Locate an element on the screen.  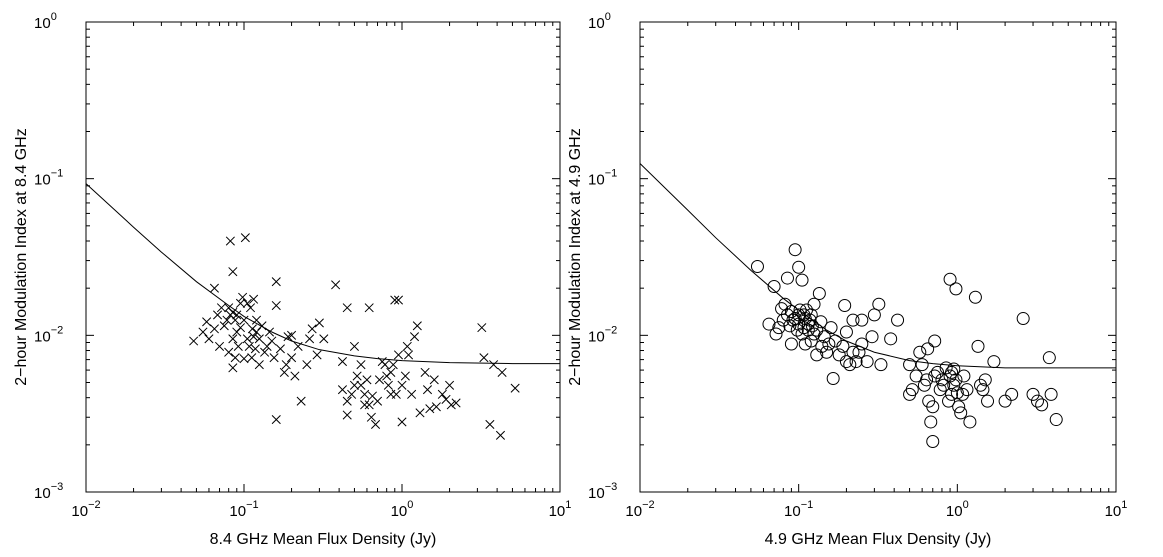
y-tick-label: 10⁻¹ is located at coordinates (602, 178).